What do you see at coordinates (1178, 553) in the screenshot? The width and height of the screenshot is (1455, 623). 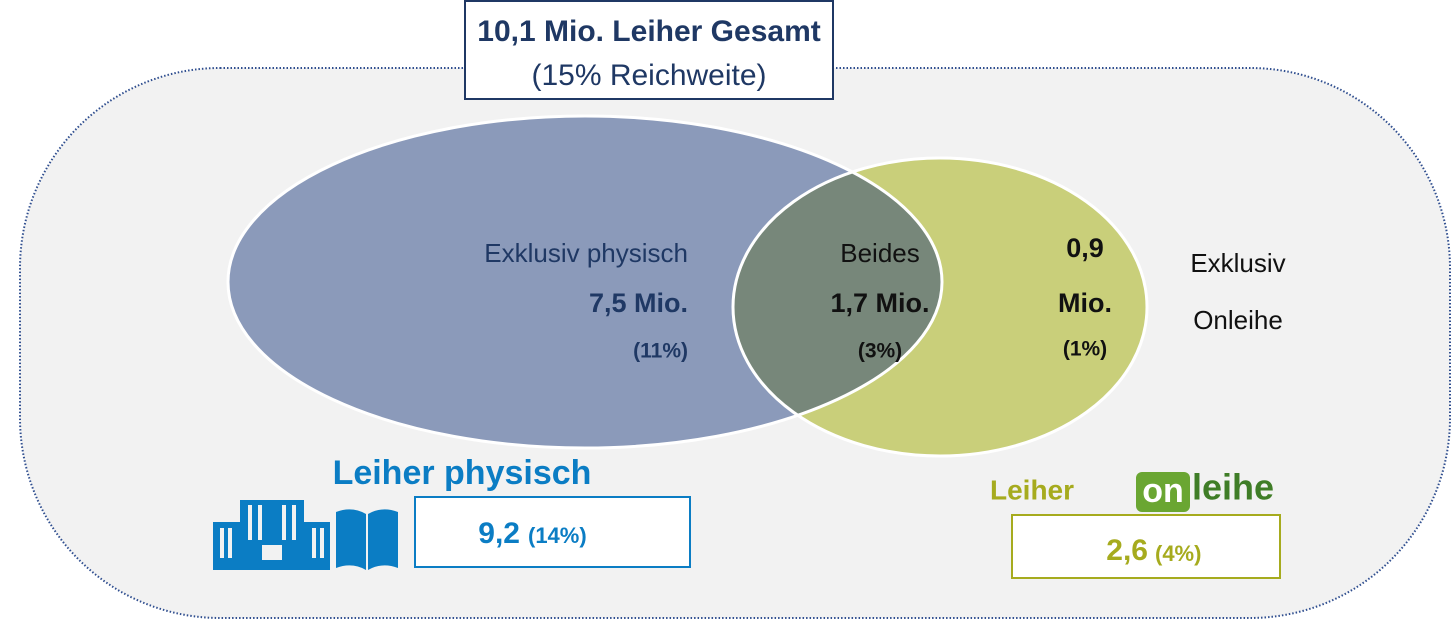 I see `online-share: (4%)` at bounding box center [1178, 553].